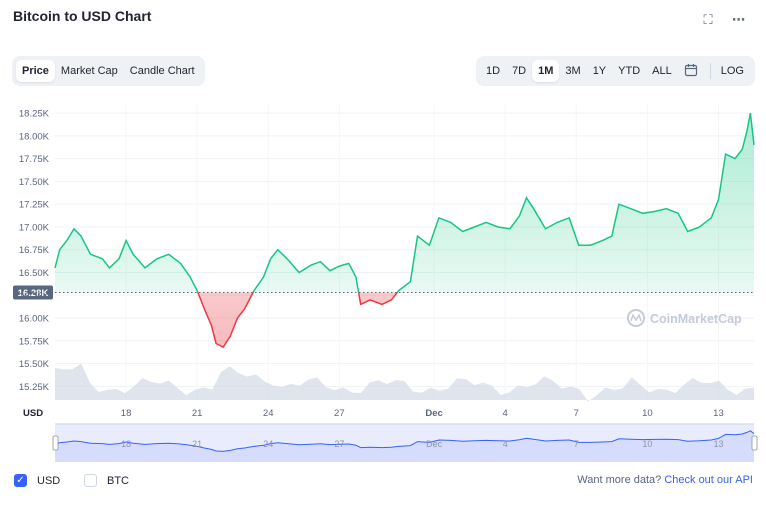 The image size is (766, 507). Describe the element at coordinates (505, 444) in the screenshot. I see `navigator-tick-label: 4` at that location.